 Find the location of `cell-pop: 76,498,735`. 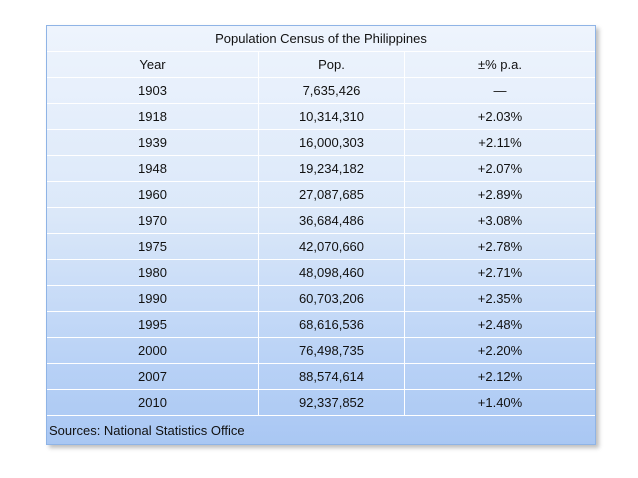

cell-pop: 76,498,735 is located at coordinates (332, 350).